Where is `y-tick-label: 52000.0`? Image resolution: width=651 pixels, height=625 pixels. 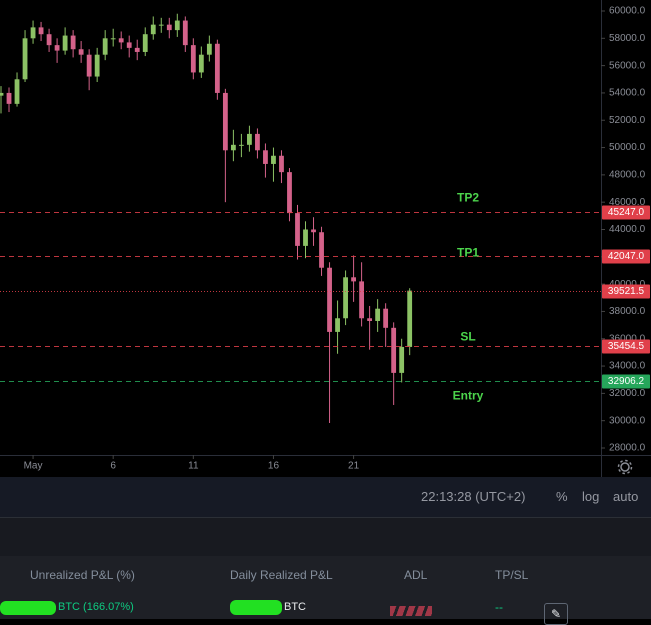 y-tick-label: 52000.0 is located at coordinates (627, 120).